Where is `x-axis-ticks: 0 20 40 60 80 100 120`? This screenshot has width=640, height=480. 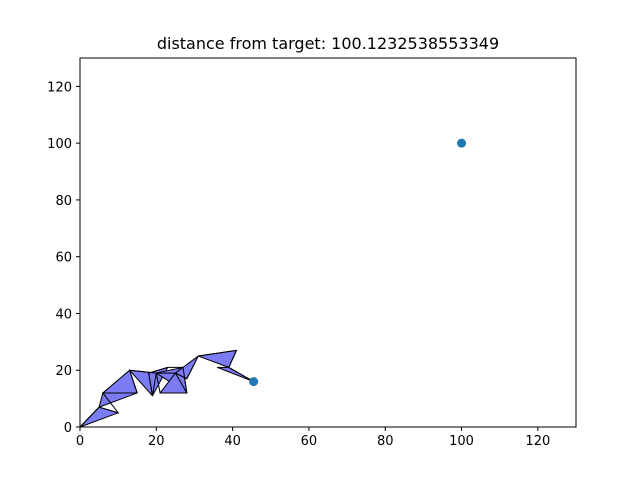 x-axis-ticks: 0 20 40 60 80 100 120 is located at coordinates (313, 438).